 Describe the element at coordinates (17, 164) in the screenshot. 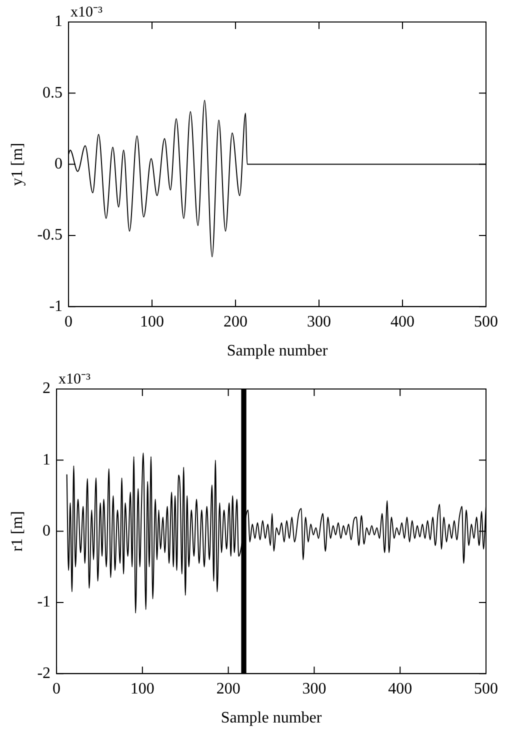

I see `y-axis-title: y1 [m]` at that location.